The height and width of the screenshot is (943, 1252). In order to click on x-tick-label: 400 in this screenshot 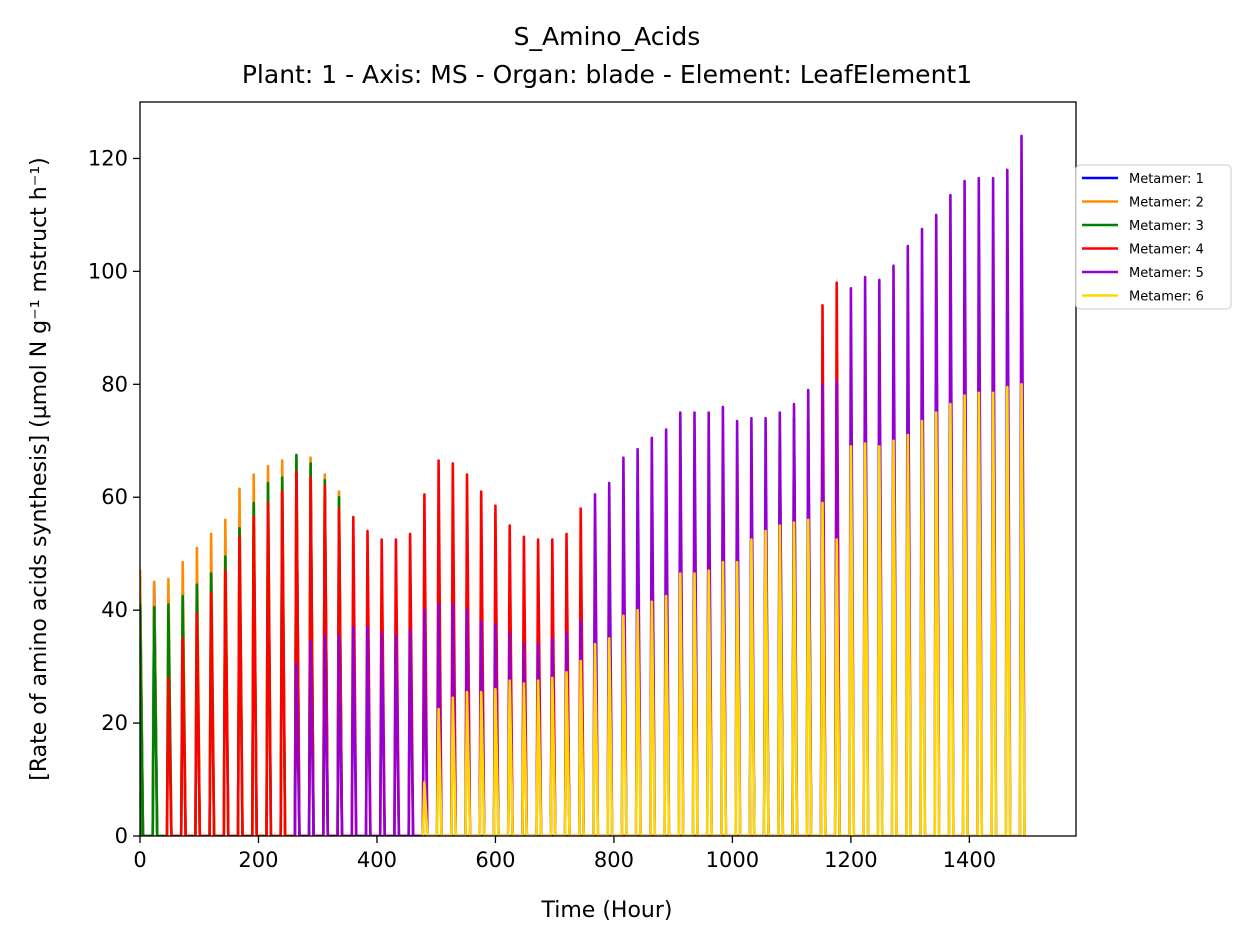, I will do `click(377, 860)`.